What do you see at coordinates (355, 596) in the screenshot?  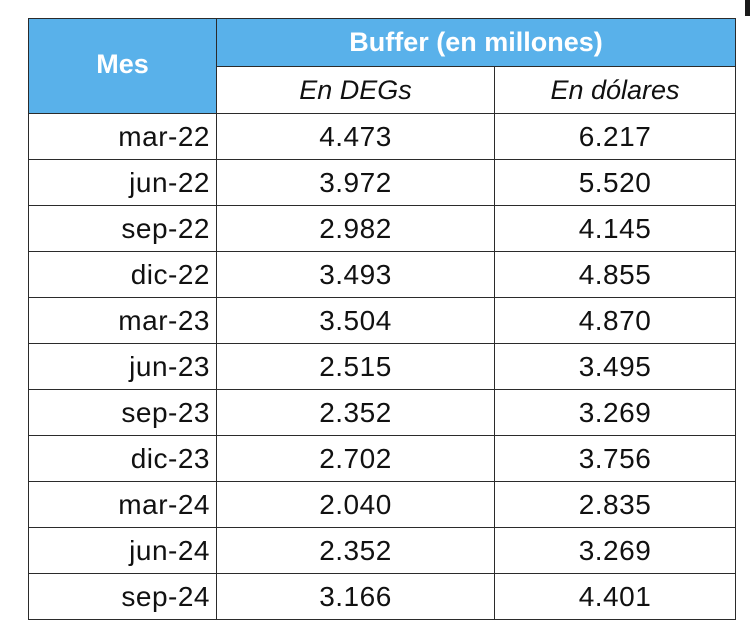 I see `cell-en-degs: 3.166` at bounding box center [355, 596].